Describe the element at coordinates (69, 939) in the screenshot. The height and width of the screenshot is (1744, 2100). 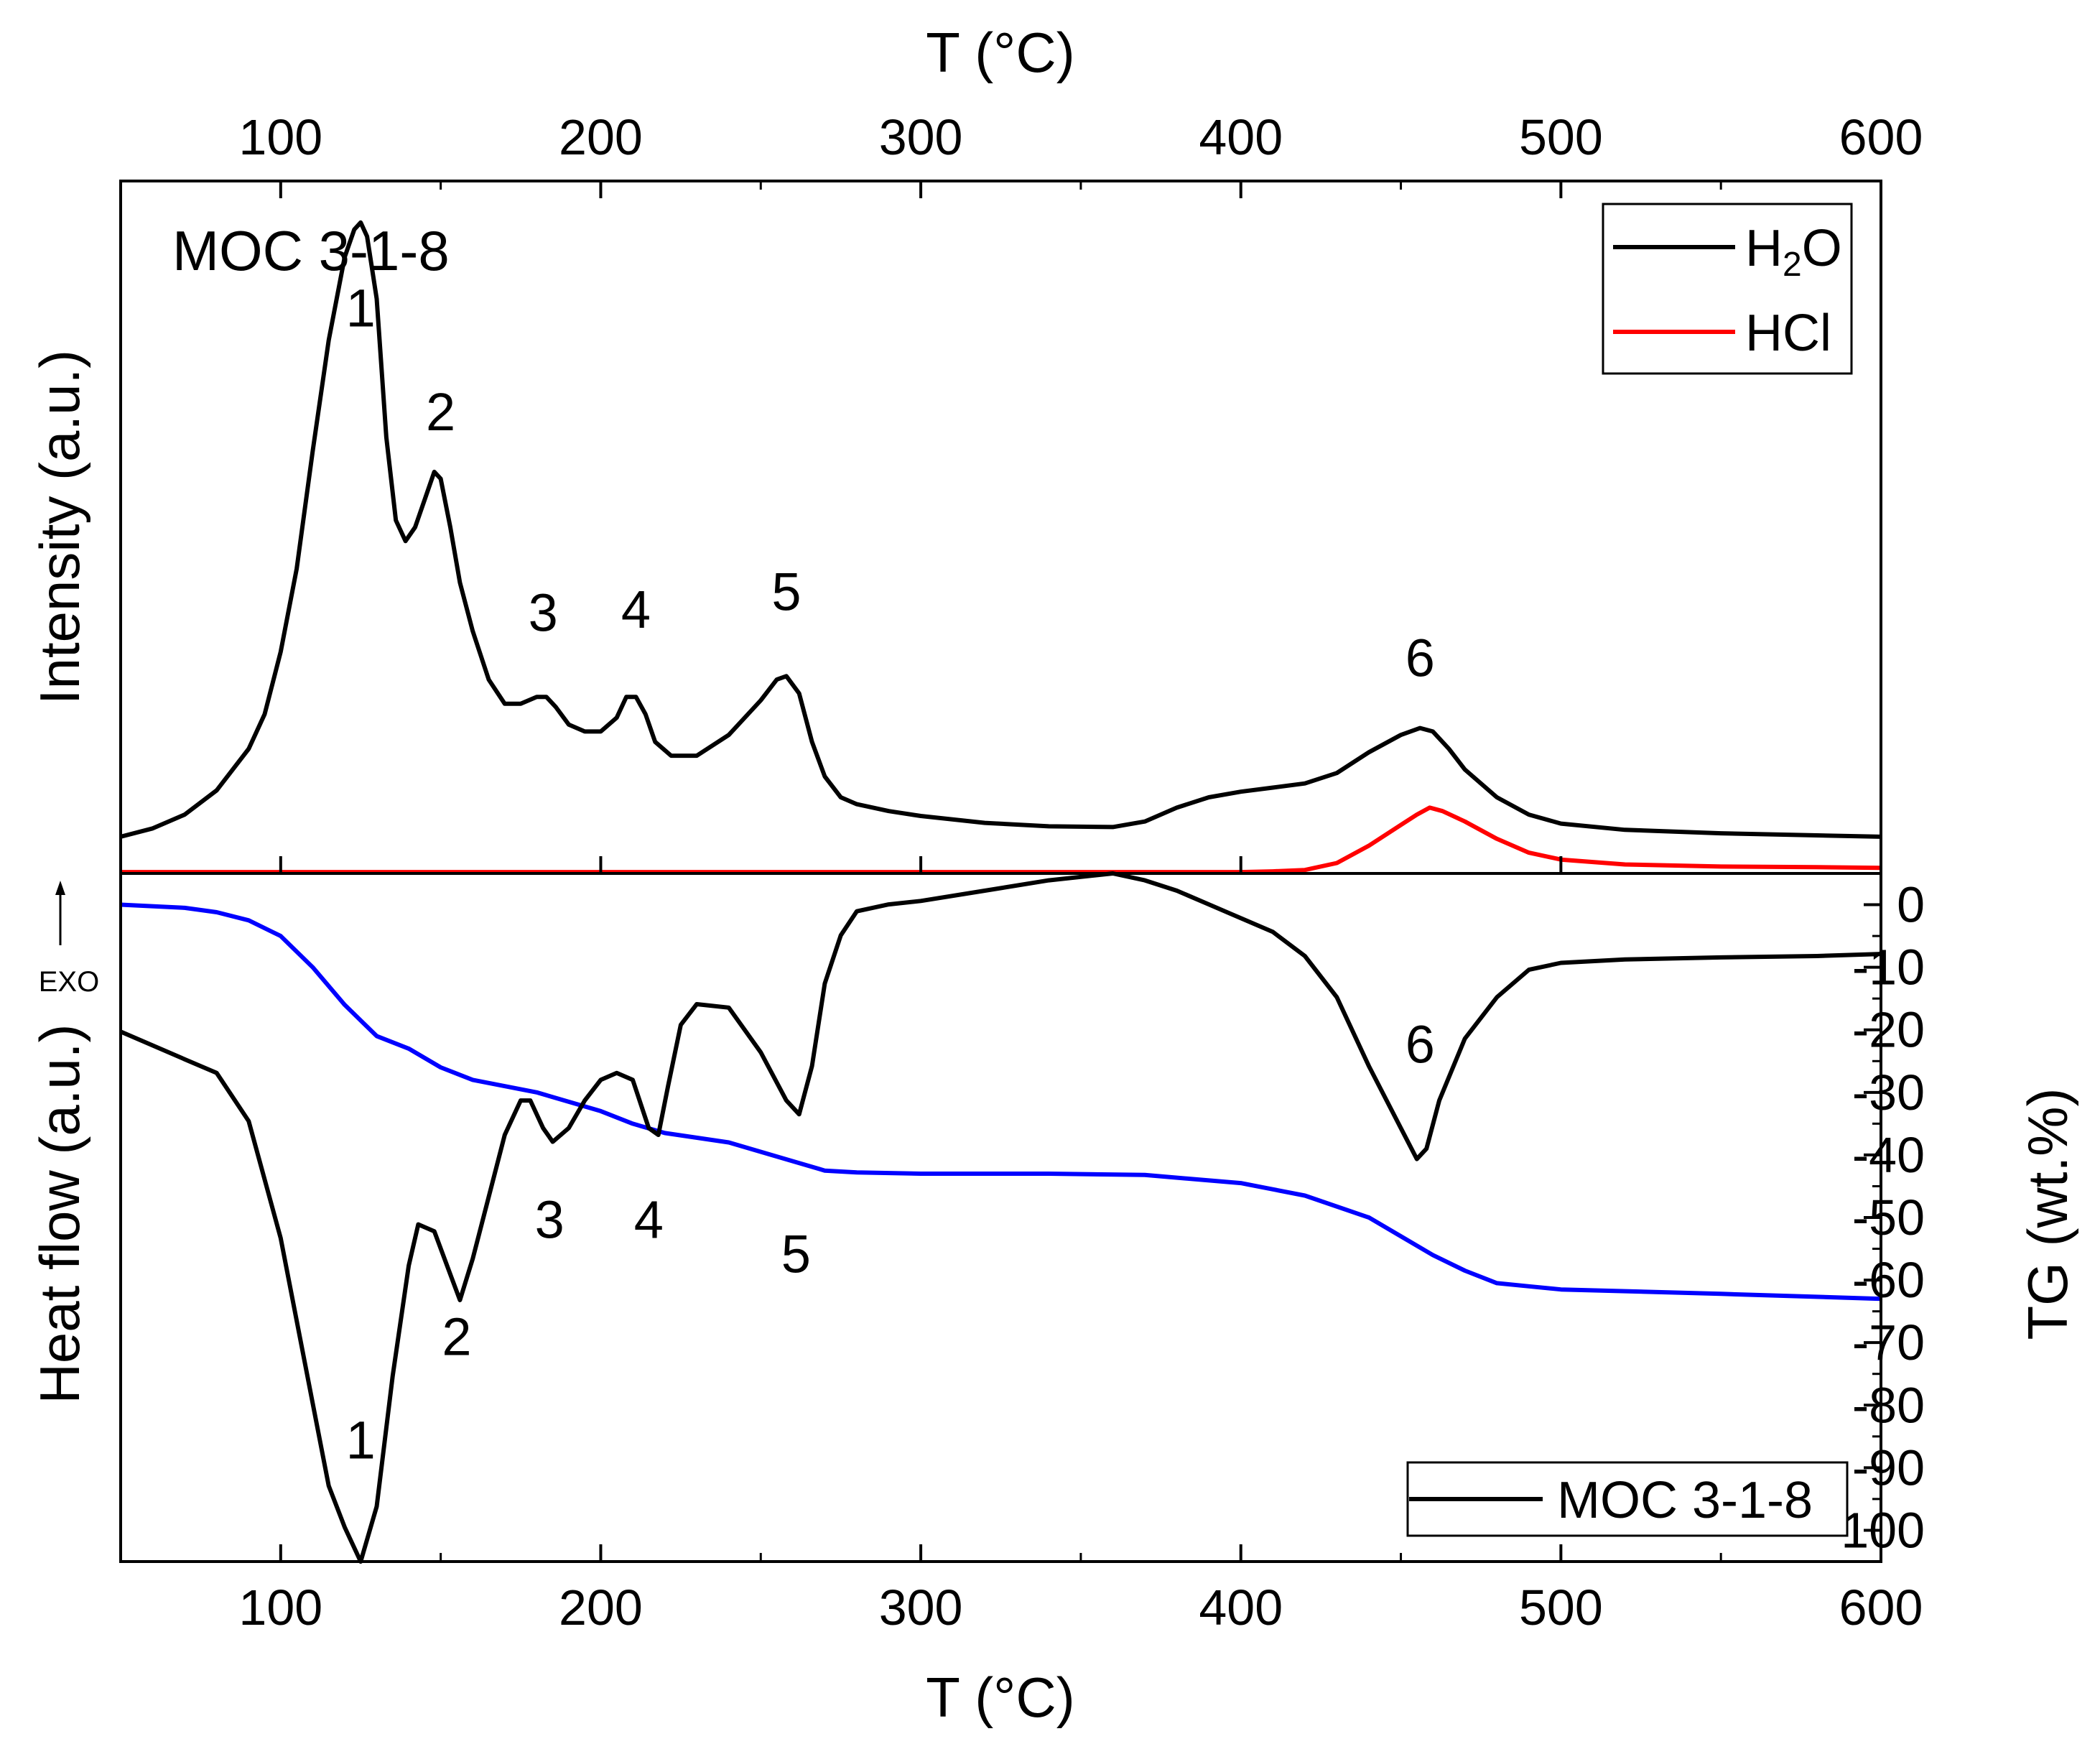
I see `exo-indicator: EXO` at that location.